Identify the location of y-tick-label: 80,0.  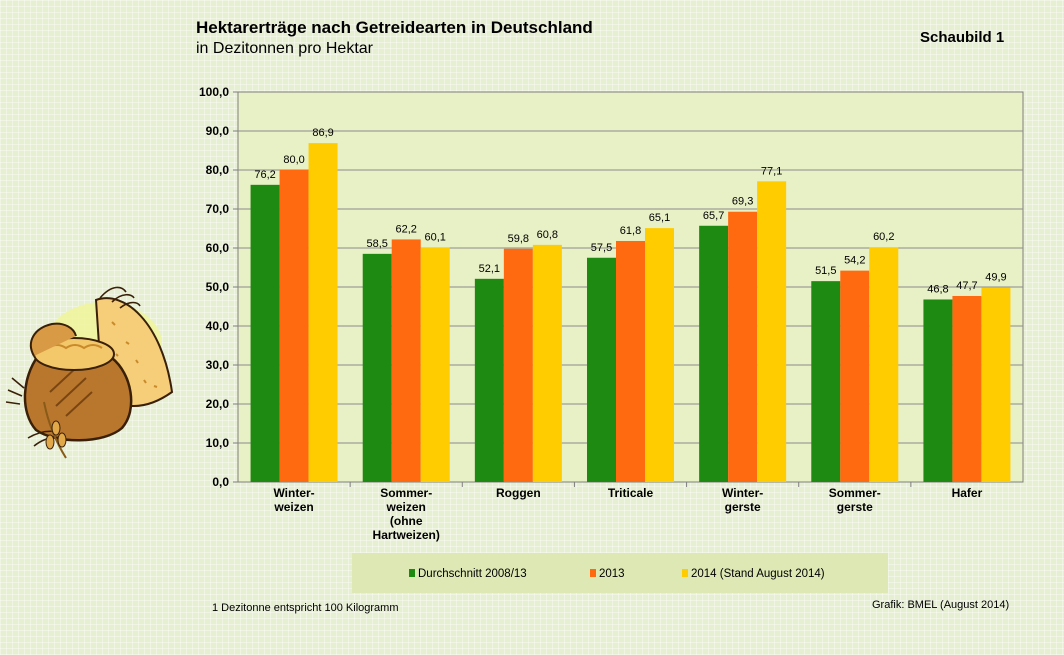
(218, 170).